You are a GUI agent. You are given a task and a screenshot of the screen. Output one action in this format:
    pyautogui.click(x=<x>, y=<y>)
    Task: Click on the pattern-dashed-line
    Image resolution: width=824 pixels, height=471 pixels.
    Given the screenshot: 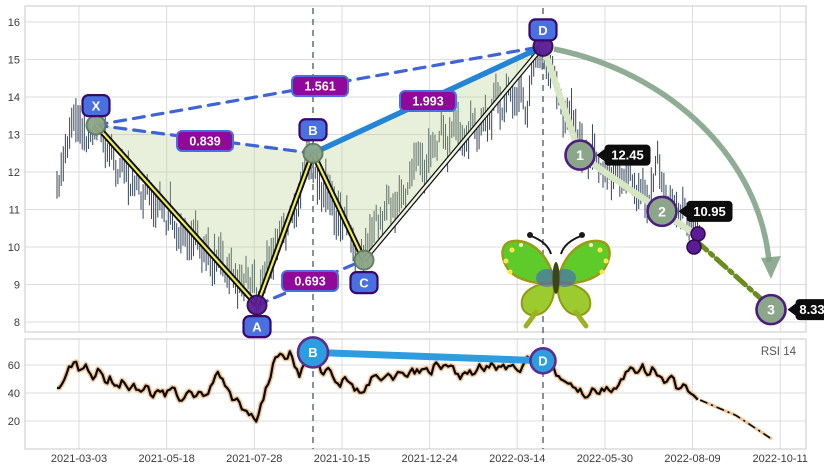 What is the action you would take?
    pyautogui.click(x=204, y=139)
    